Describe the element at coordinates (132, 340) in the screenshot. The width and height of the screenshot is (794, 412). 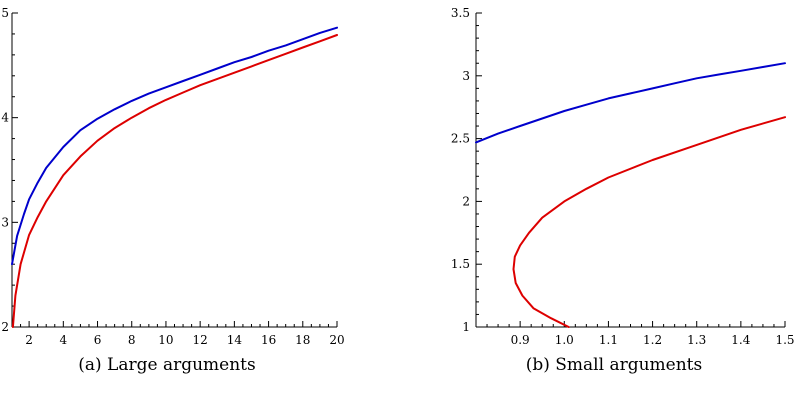
I see `x-tick-label: 8` at that location.